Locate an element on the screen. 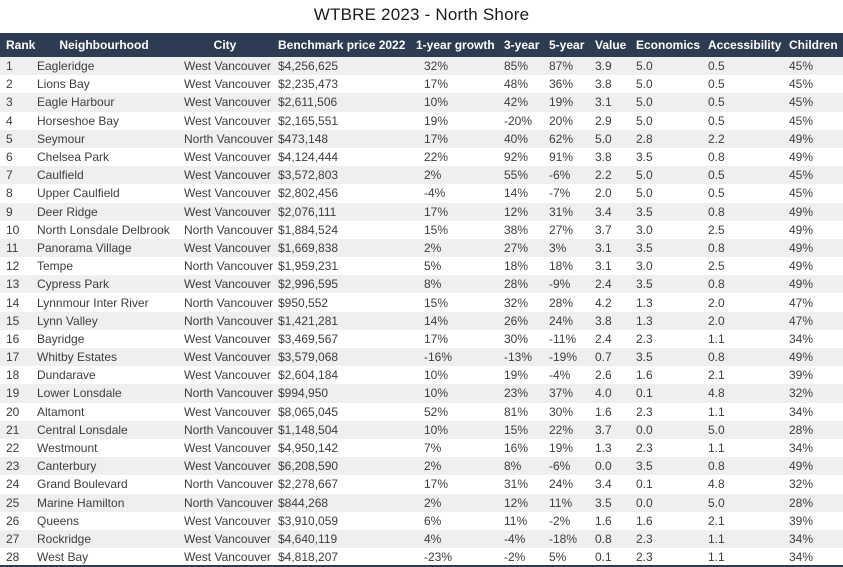  cell-5-year: -6% is located at coordinates (560, 466).